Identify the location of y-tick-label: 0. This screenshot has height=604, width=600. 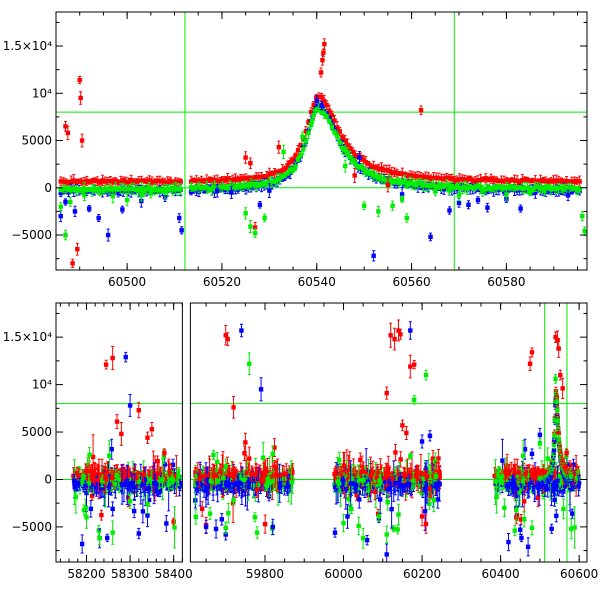
(48, 188).